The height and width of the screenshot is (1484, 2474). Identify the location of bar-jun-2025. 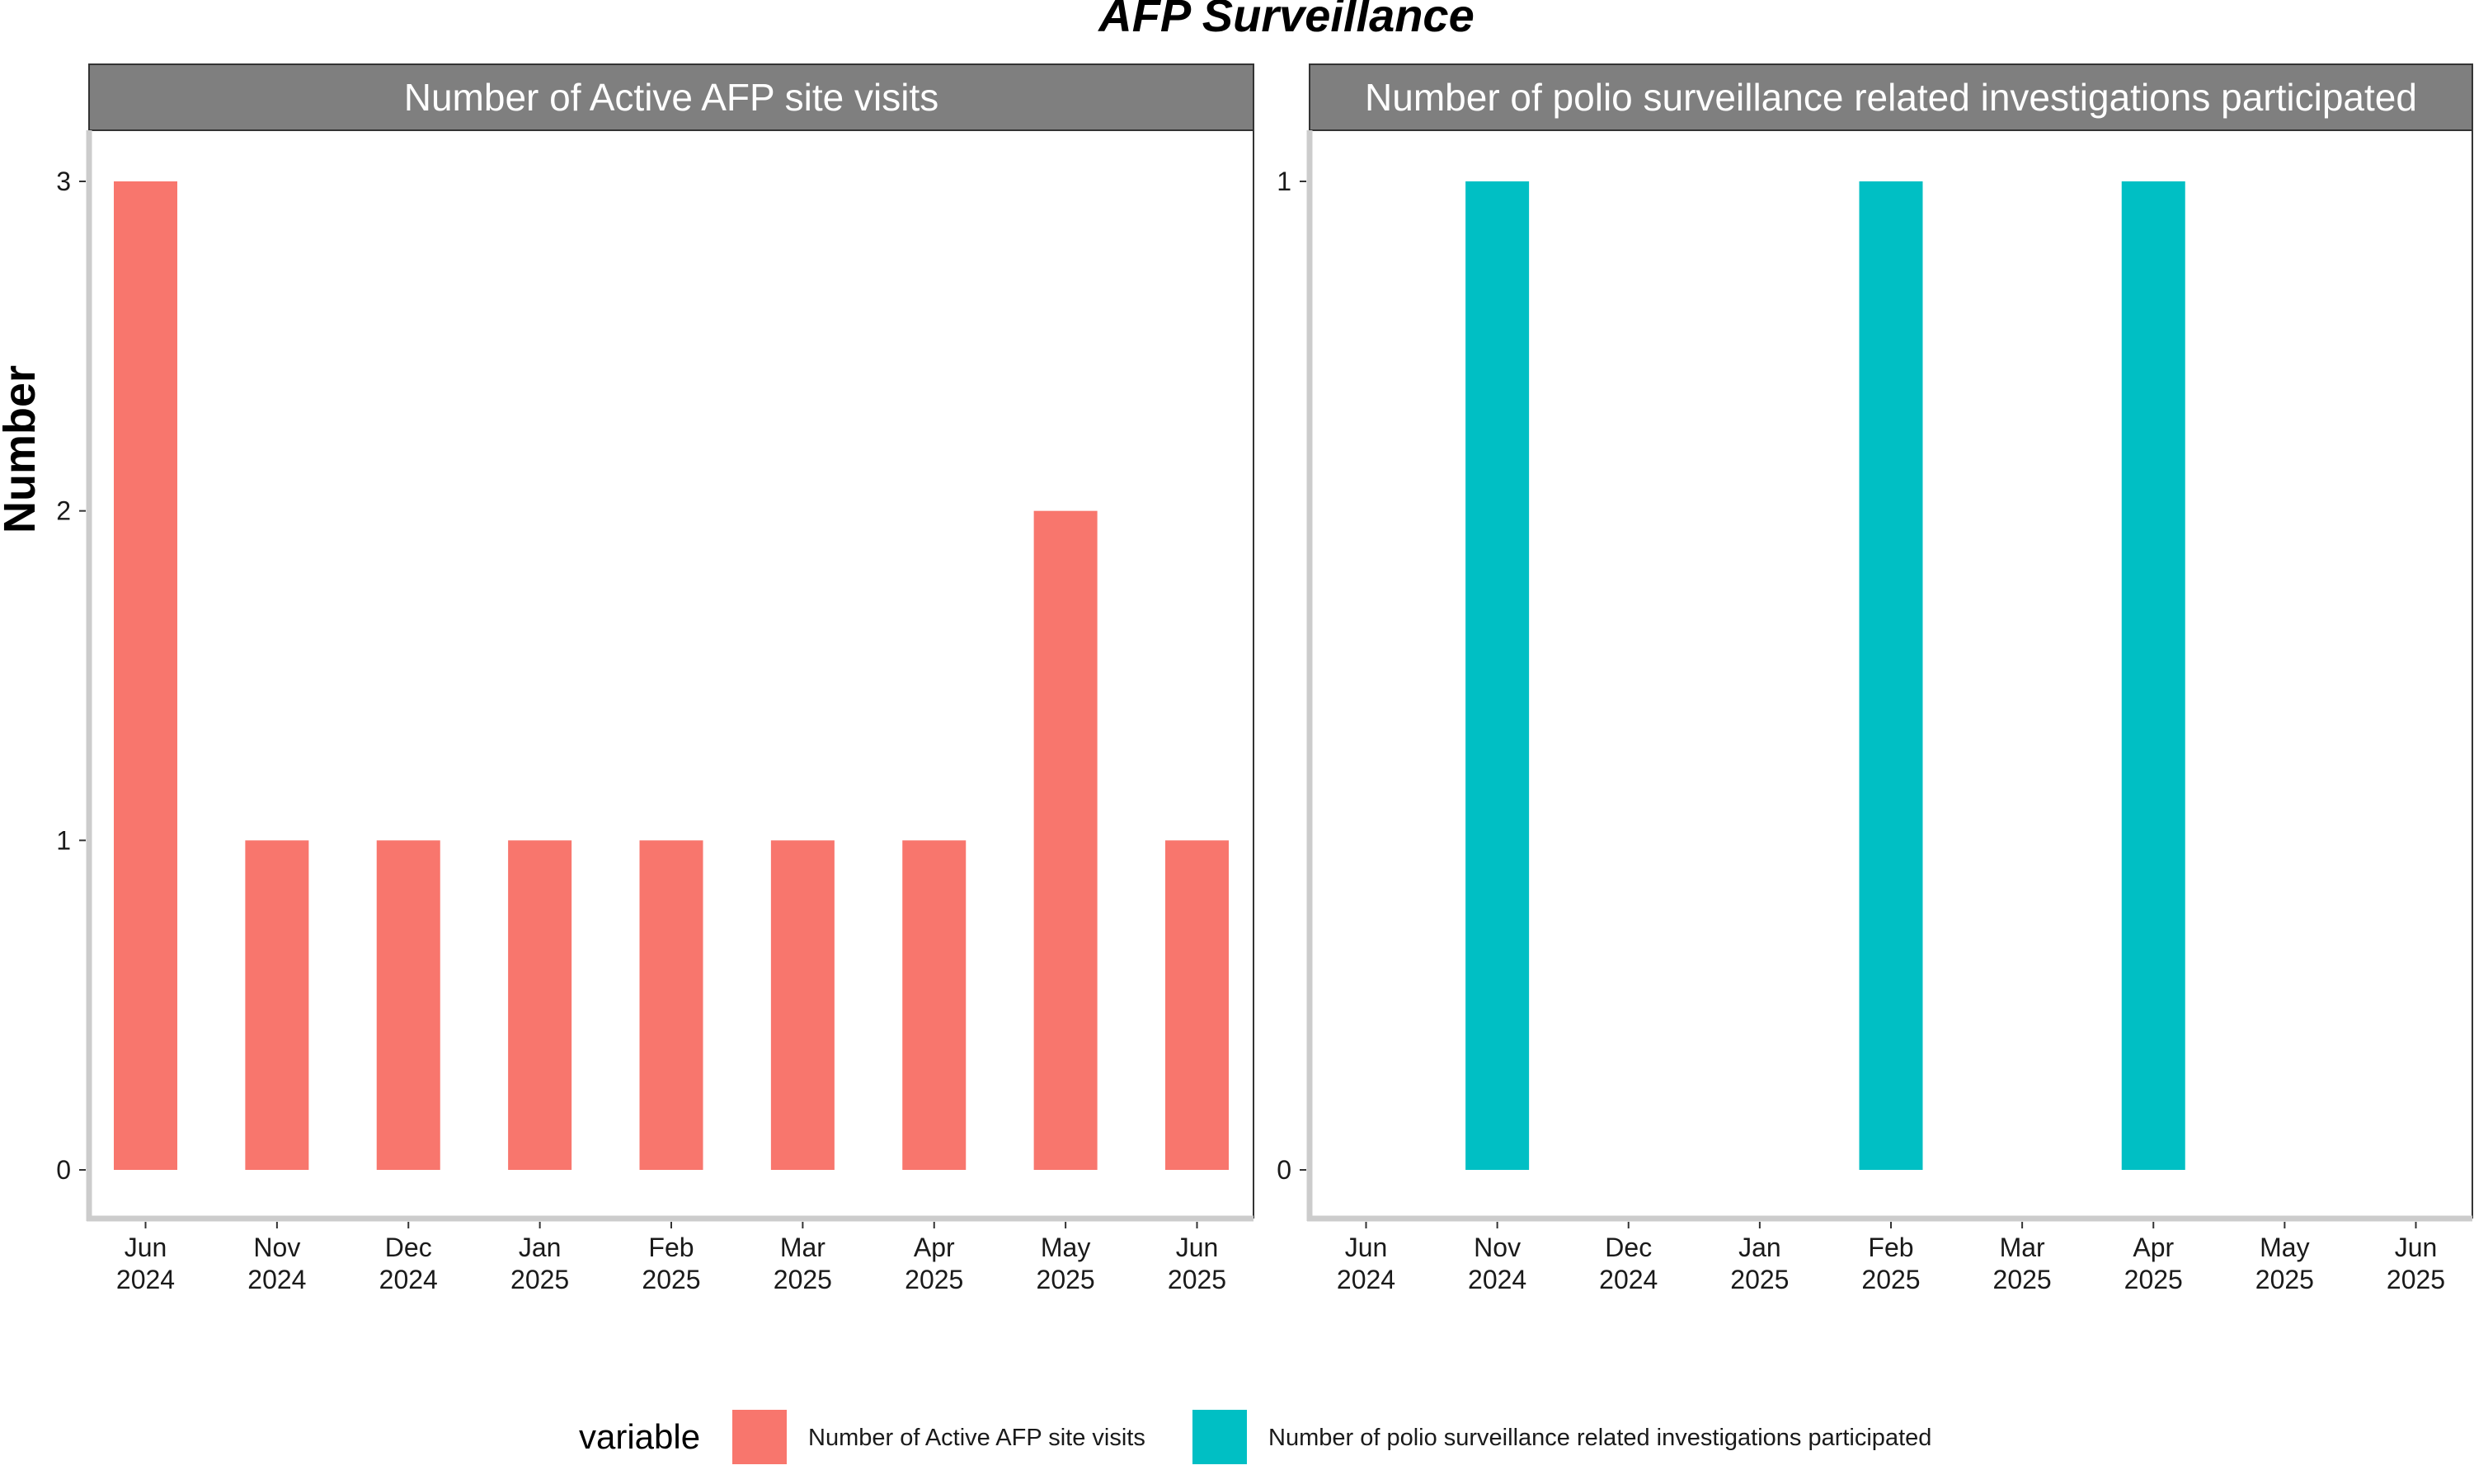
(1197, 1005).